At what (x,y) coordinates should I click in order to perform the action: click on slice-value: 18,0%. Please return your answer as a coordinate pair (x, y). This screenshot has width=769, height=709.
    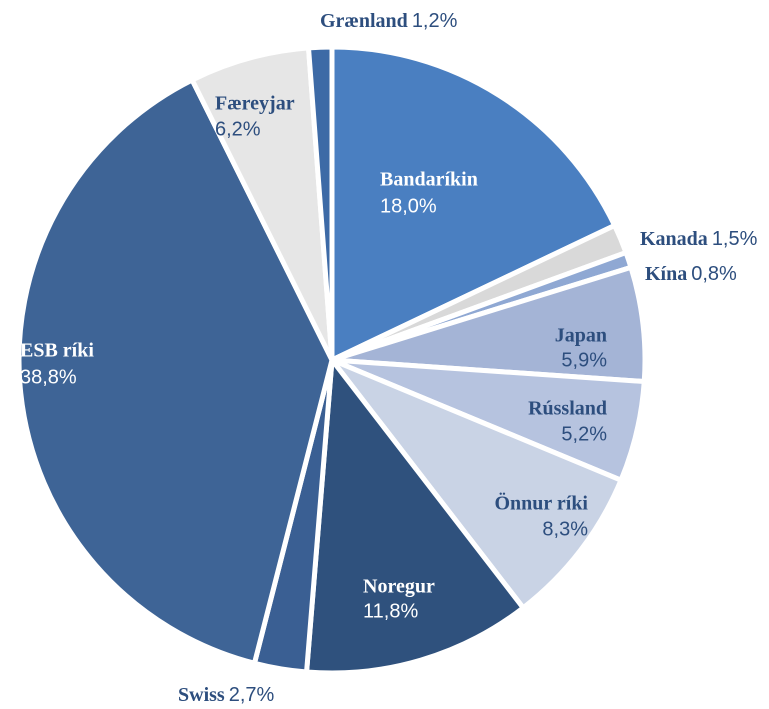
    Looking at the image, I should click on (408, 206).